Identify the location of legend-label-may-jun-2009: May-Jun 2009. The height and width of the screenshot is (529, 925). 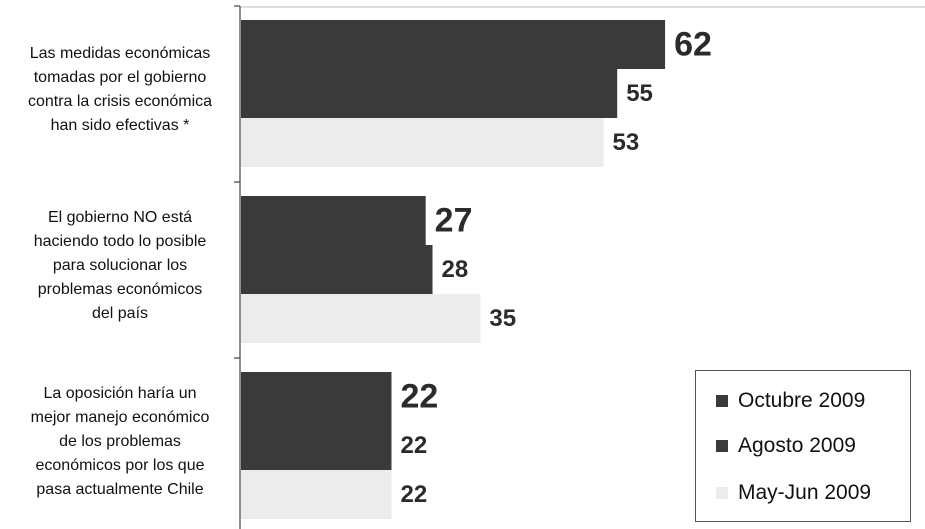
(805, 492).